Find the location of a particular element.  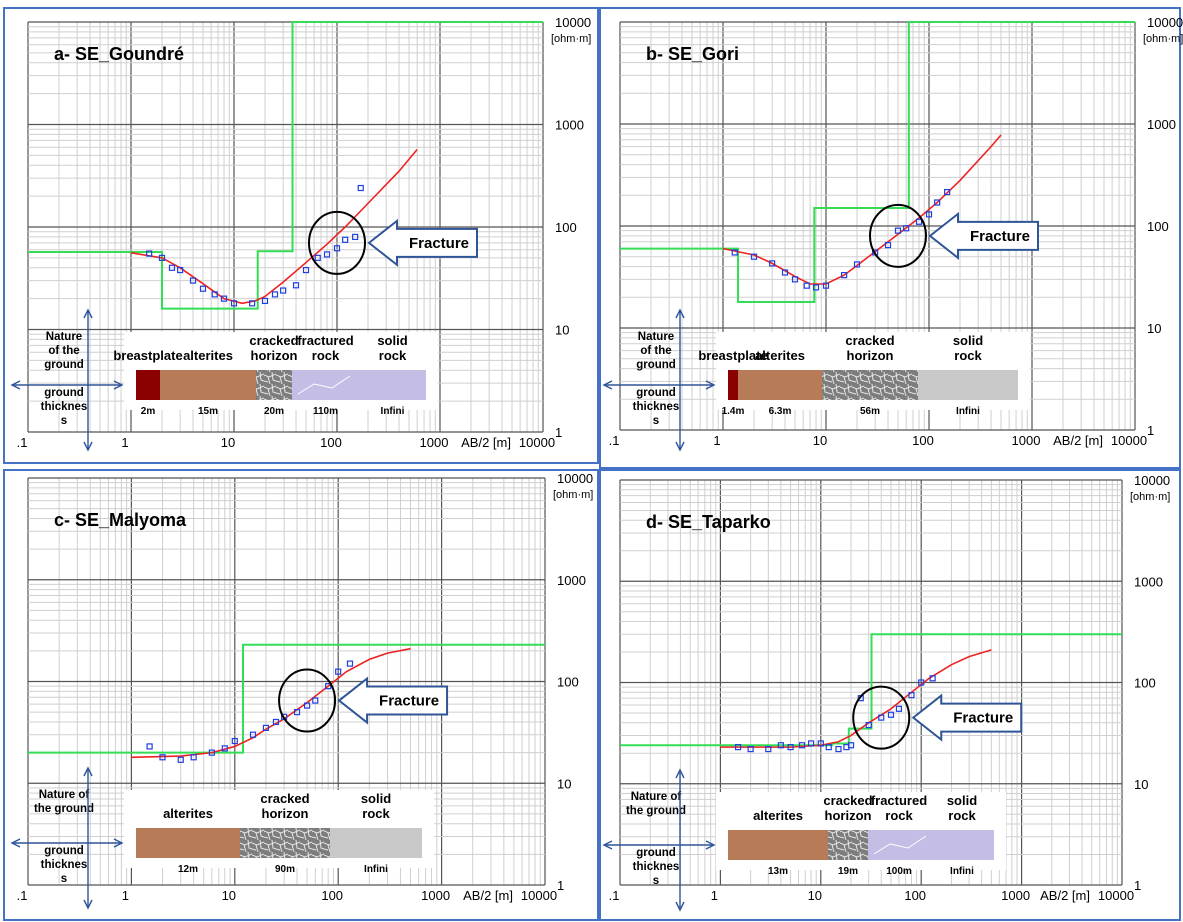

chart-title: b- SE_Gori is located at coordinates (692, 54).